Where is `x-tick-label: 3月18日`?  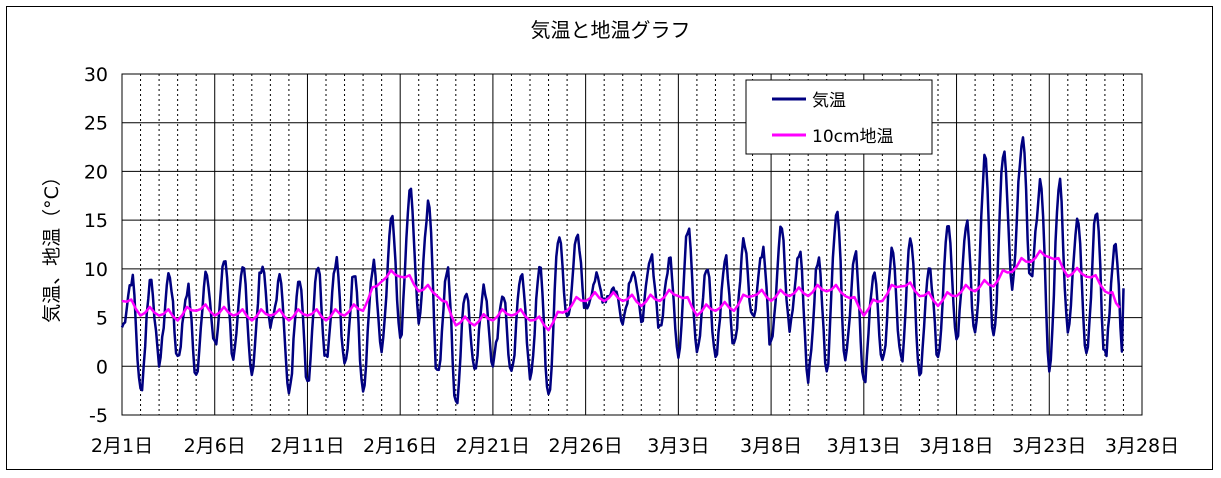 x-tick-label: 3月18日 is located at coordinates (956, 446).